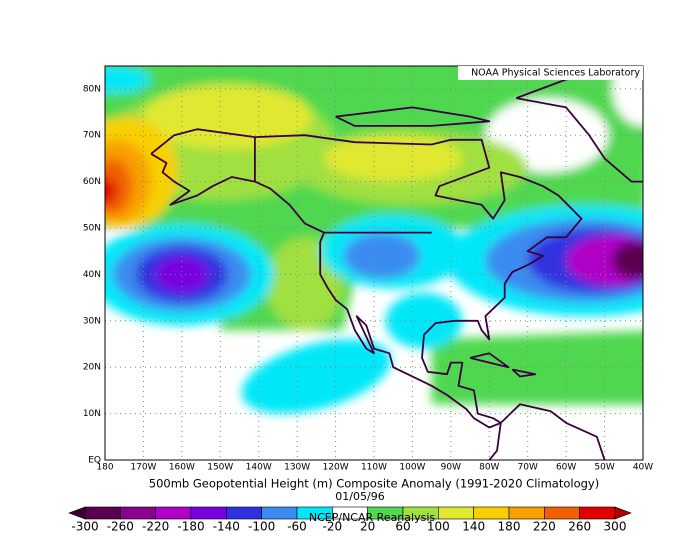 The image size is (700, 542). What do you see at coordinates (261, 527) in the screenshot?
I see `colorbar-label: -100` at bounding box center [261, 527].